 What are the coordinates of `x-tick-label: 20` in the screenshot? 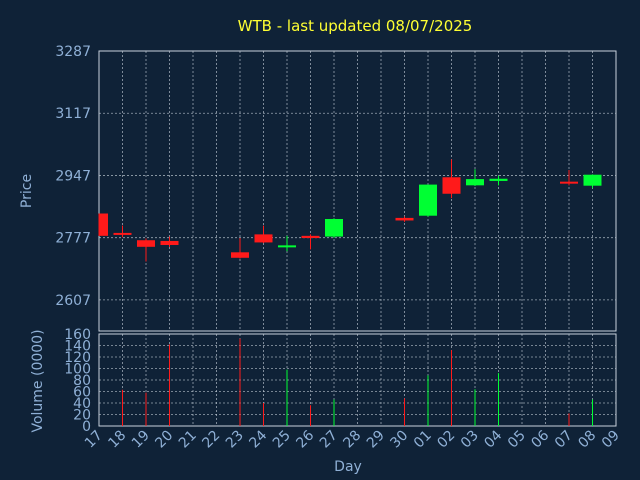 It's located at (164, 440).